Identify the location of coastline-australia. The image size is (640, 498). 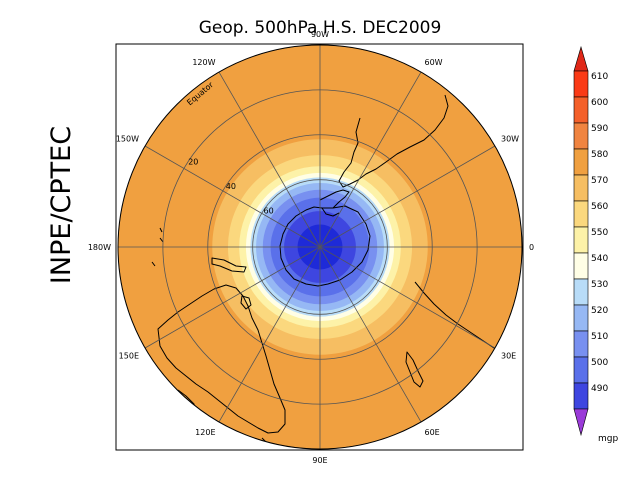
(221, 359).